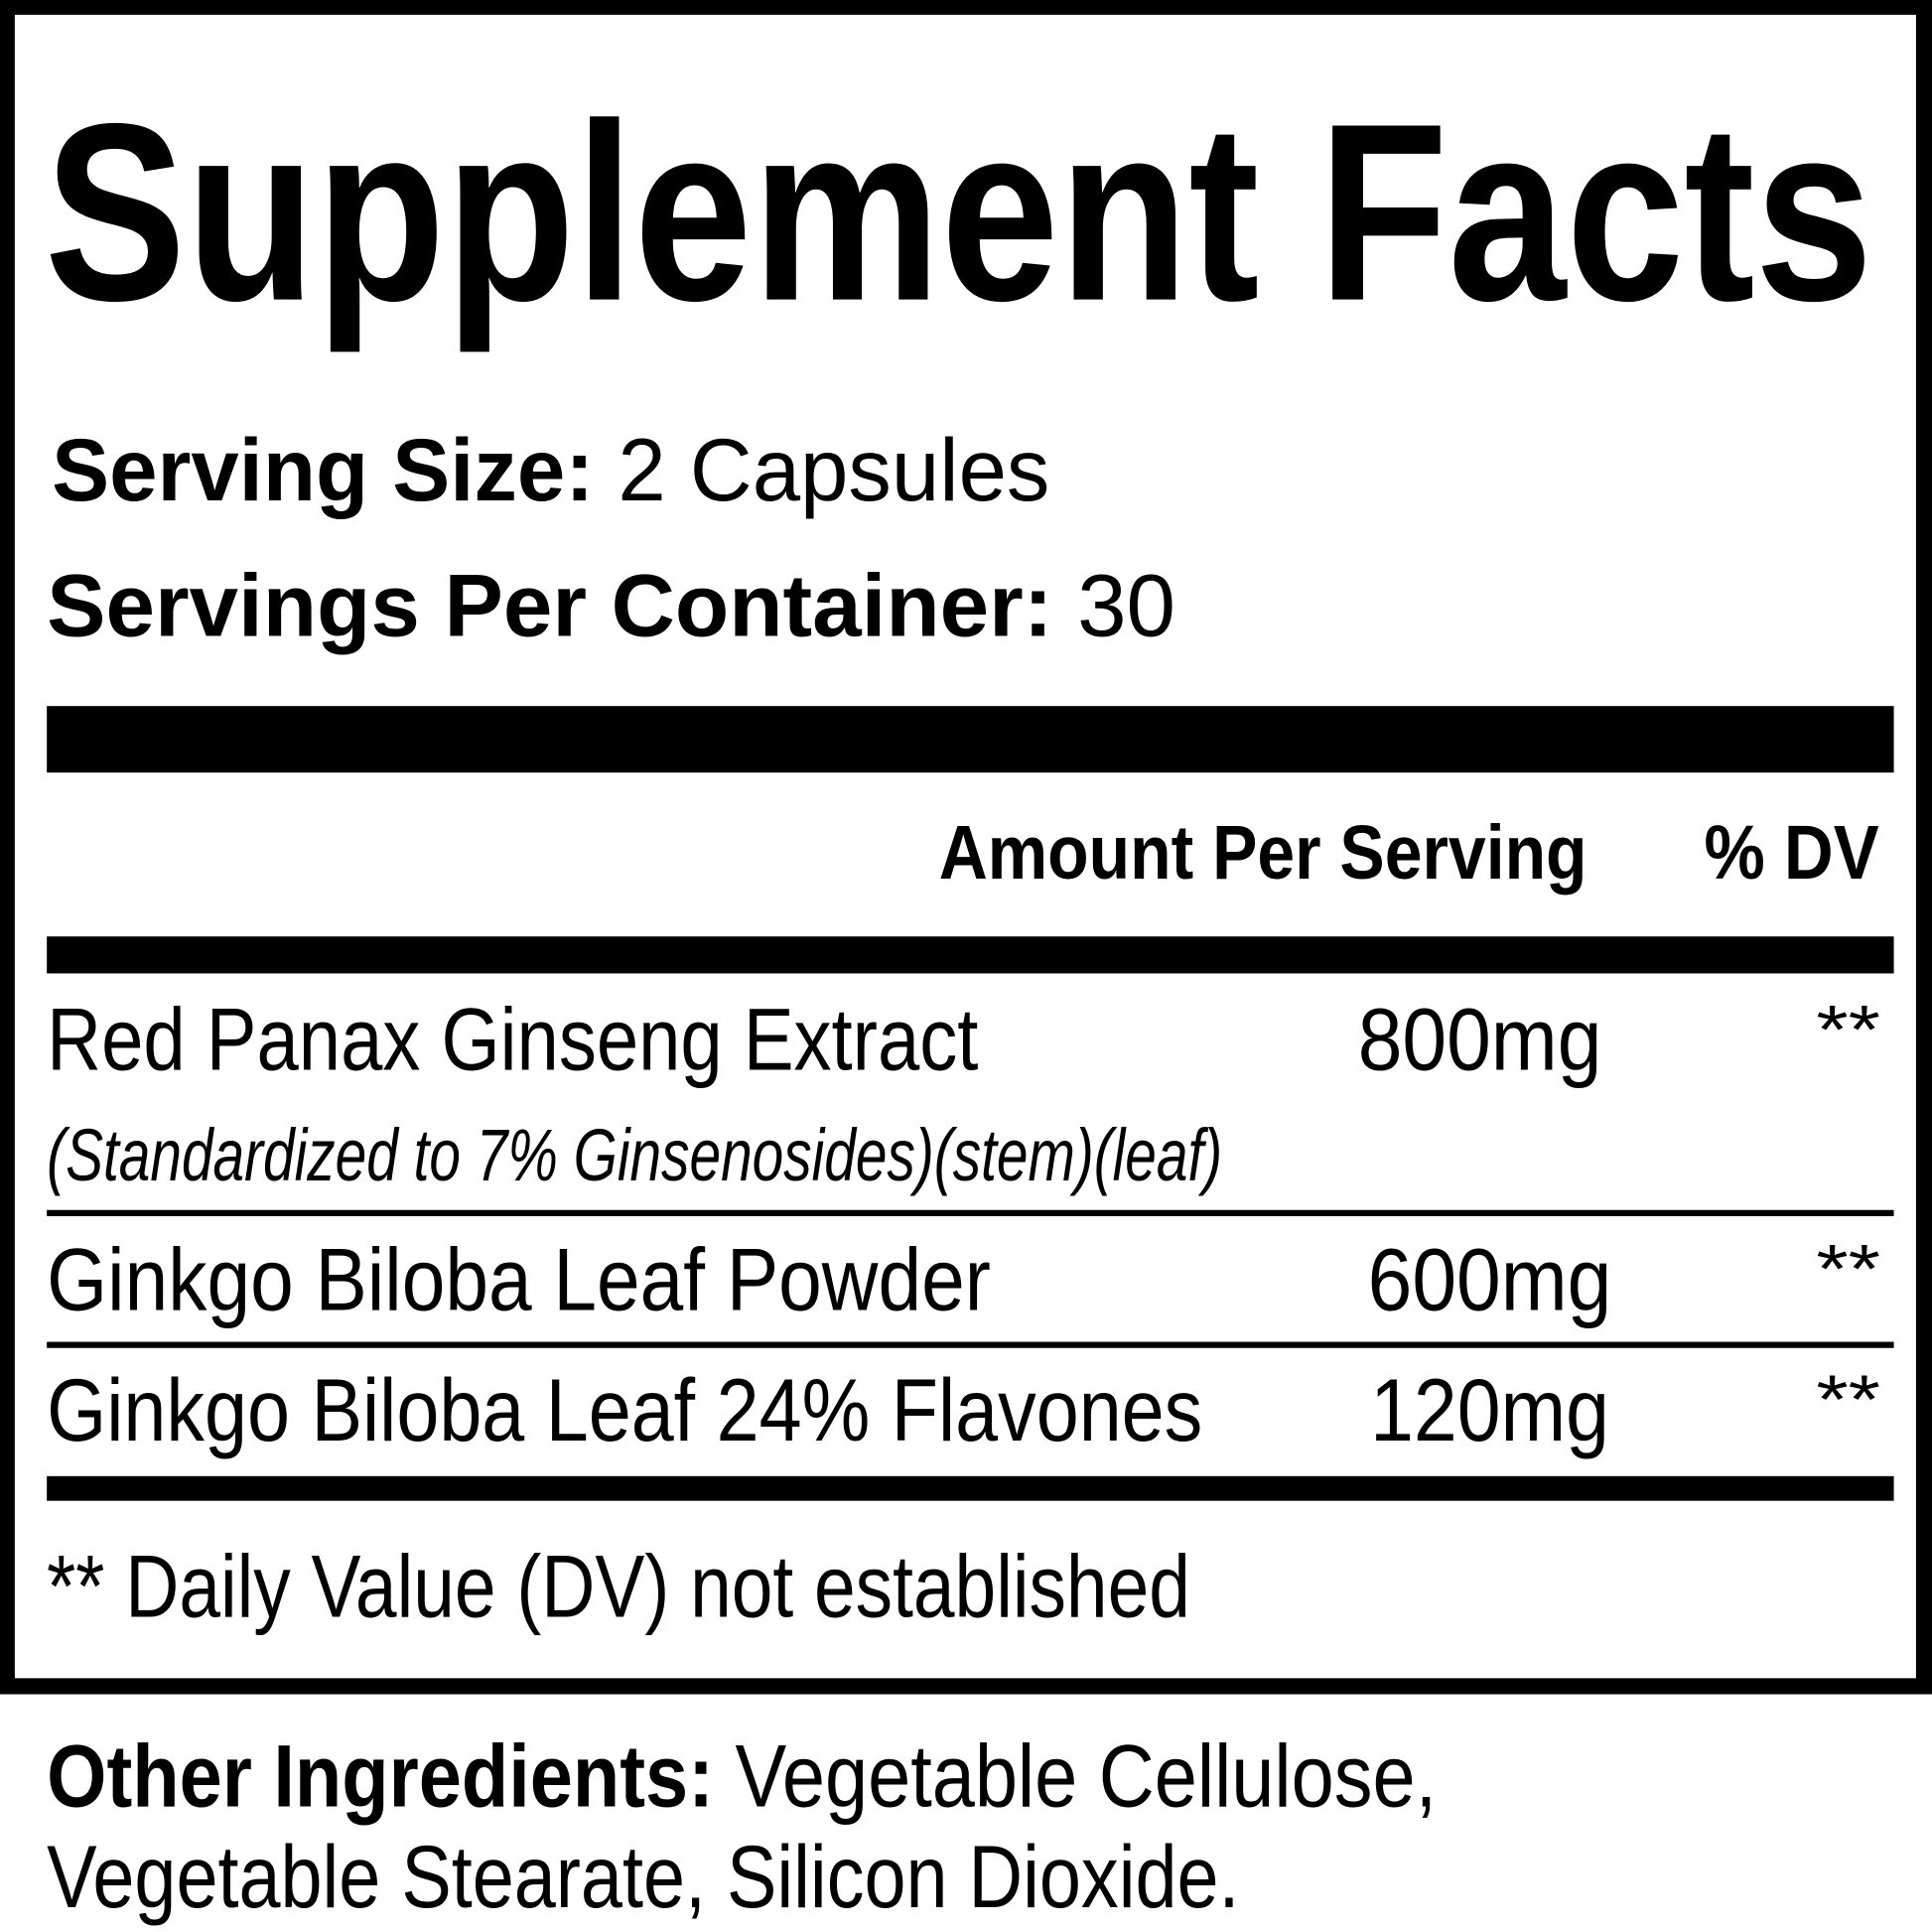 Image resolution: width=1932 pixels, height=1932 pixels. Describe the element at coordinates (743, 1777) in the screenshot. I see `other-ingredients-line1: Other Ingredients: Vegetable Cellulose,` at that location.